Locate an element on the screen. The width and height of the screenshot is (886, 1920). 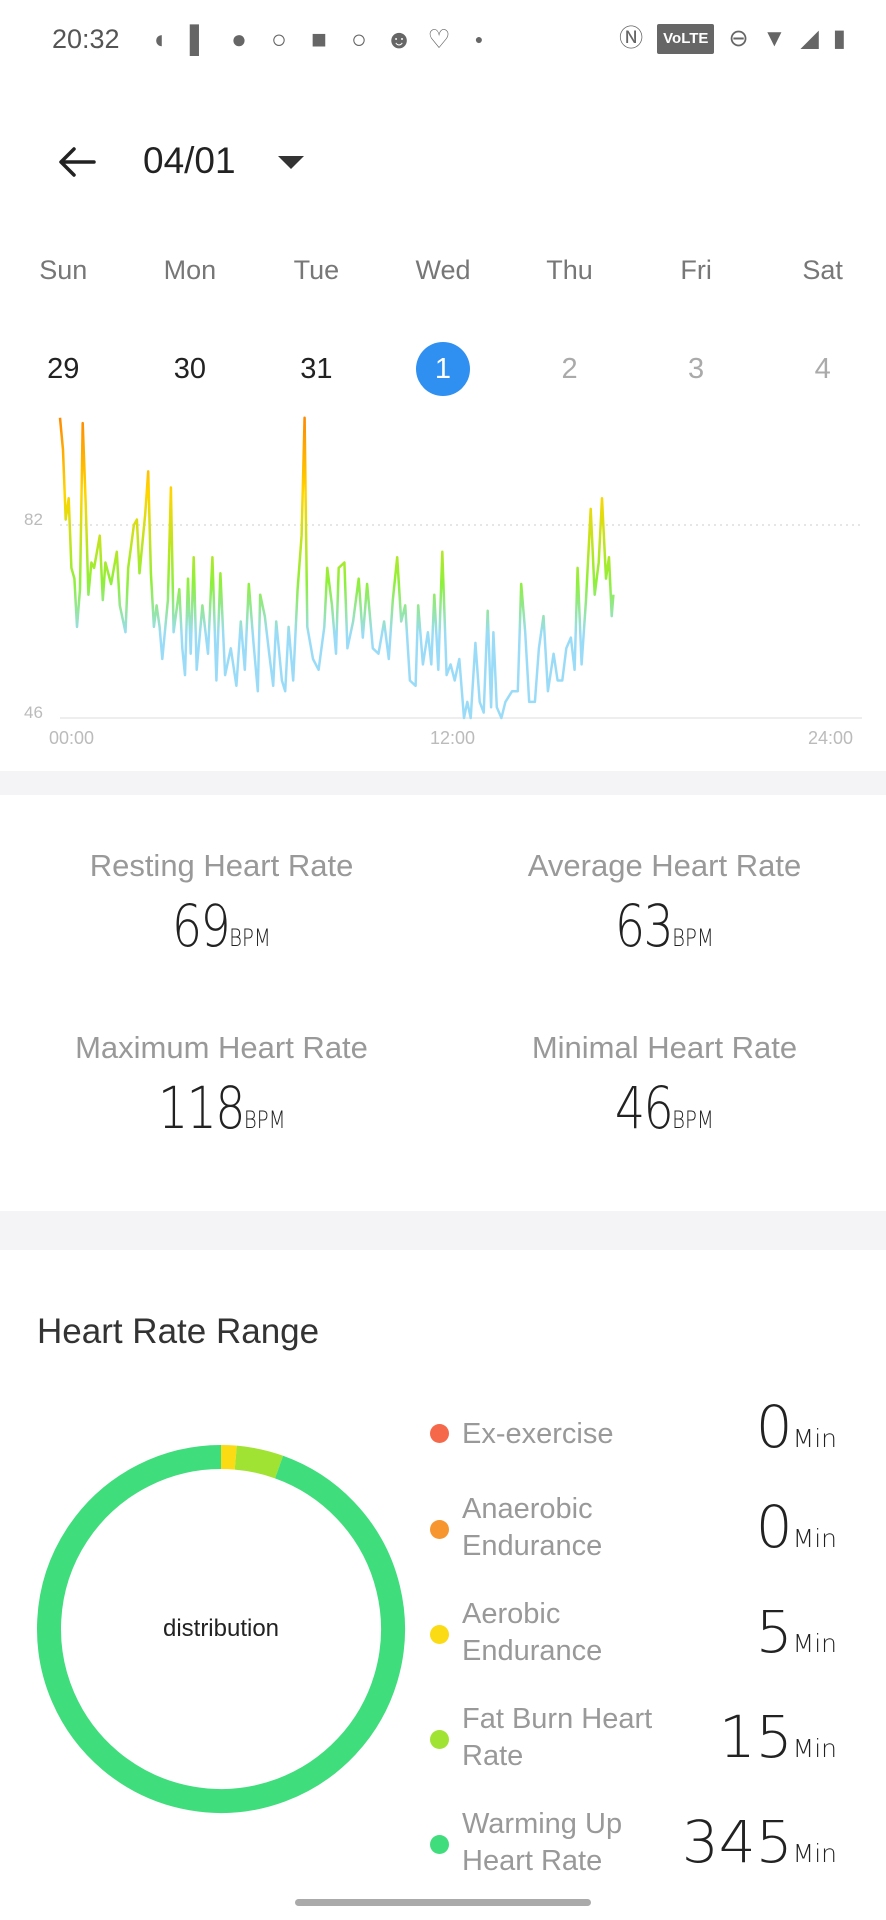
stat-average: Average Heart Rate 63BPM is located at coordinates (664, 904).